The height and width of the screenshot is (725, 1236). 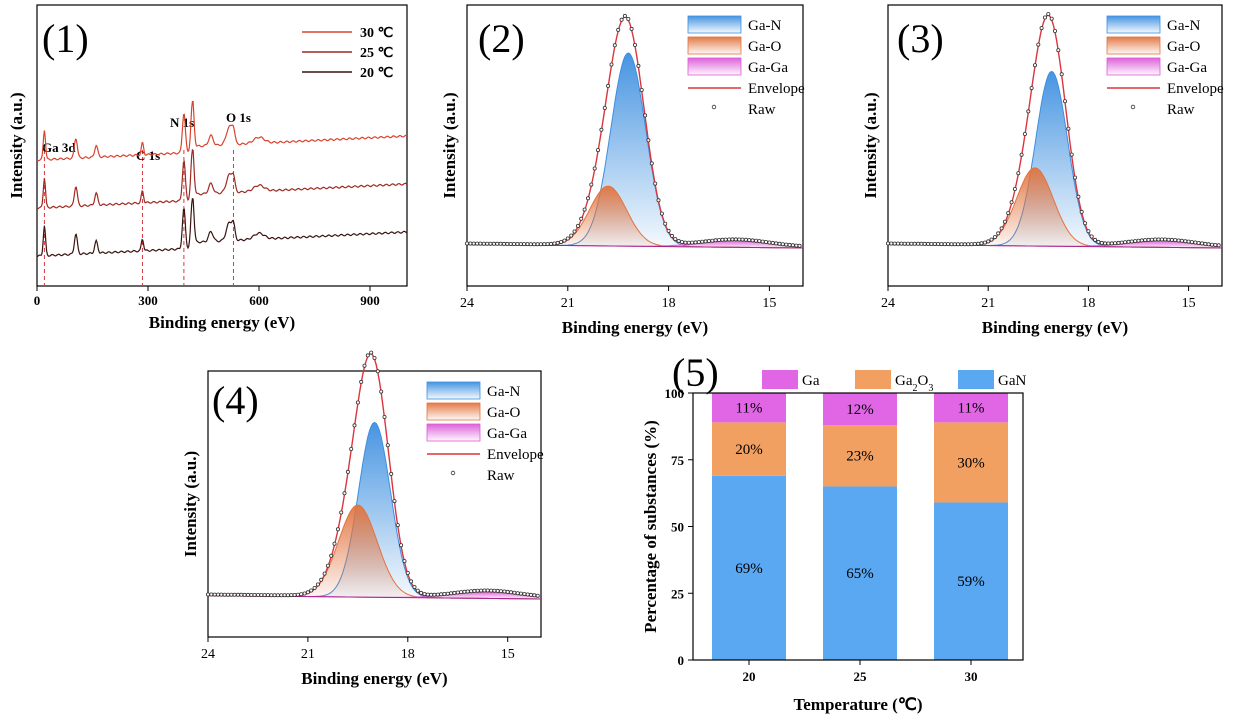 What do you see at coordinates (860, 410) in the screenshot?
I see `bar-label-Ga-25: 12%` at bounding box center [860, 410].